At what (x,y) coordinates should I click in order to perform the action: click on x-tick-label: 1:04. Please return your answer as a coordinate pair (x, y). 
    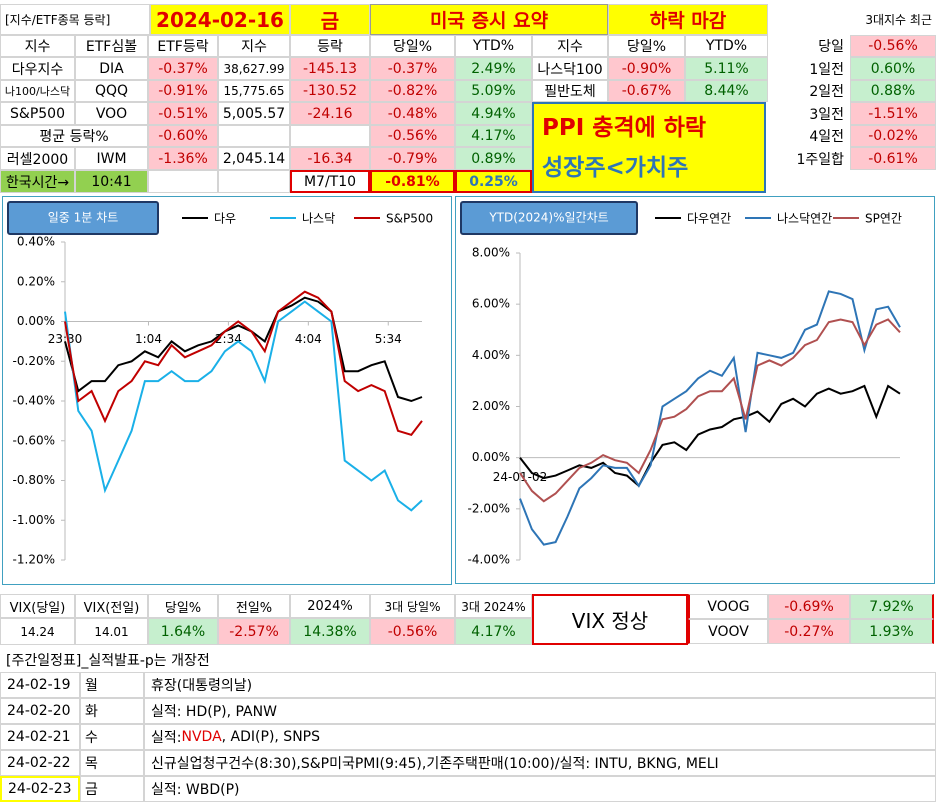
    Looking at the image, I should click on (148, 339).